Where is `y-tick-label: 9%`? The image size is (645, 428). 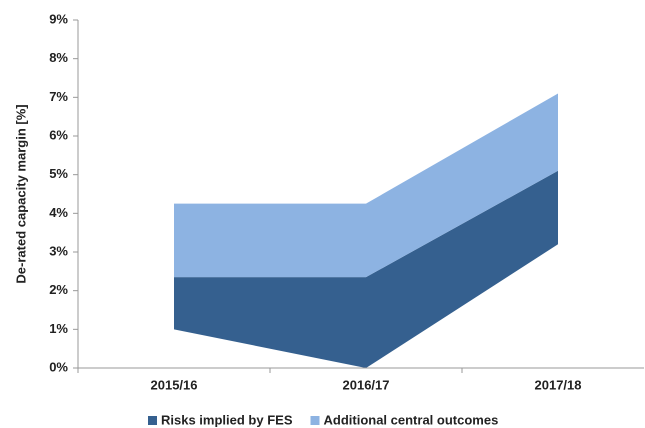
y-tick-label: 9% is located at coordinates (58, 18).